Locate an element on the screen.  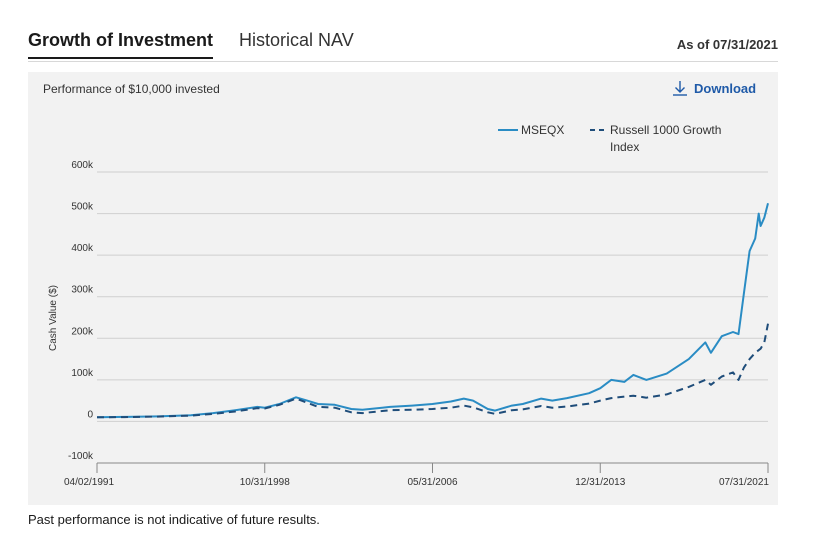
download-icon is located at coordinates (680, 88).